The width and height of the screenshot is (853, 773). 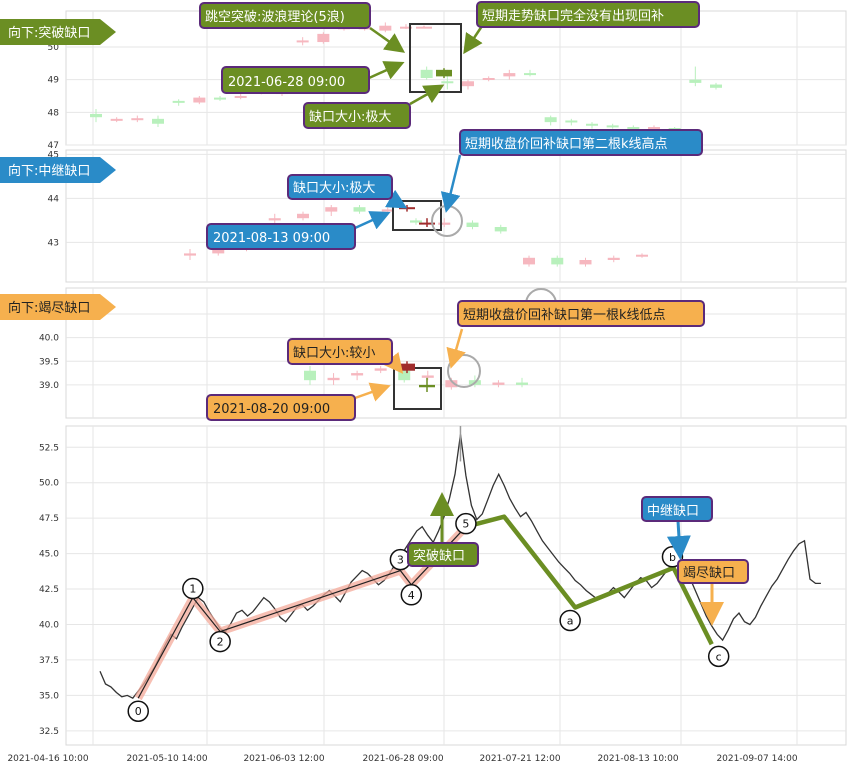 What do you see at coordinates (166, 759) in the screenshot?
I see `x-tick-label: 2021-05-10 14:00` at bounding box center [166, 759].